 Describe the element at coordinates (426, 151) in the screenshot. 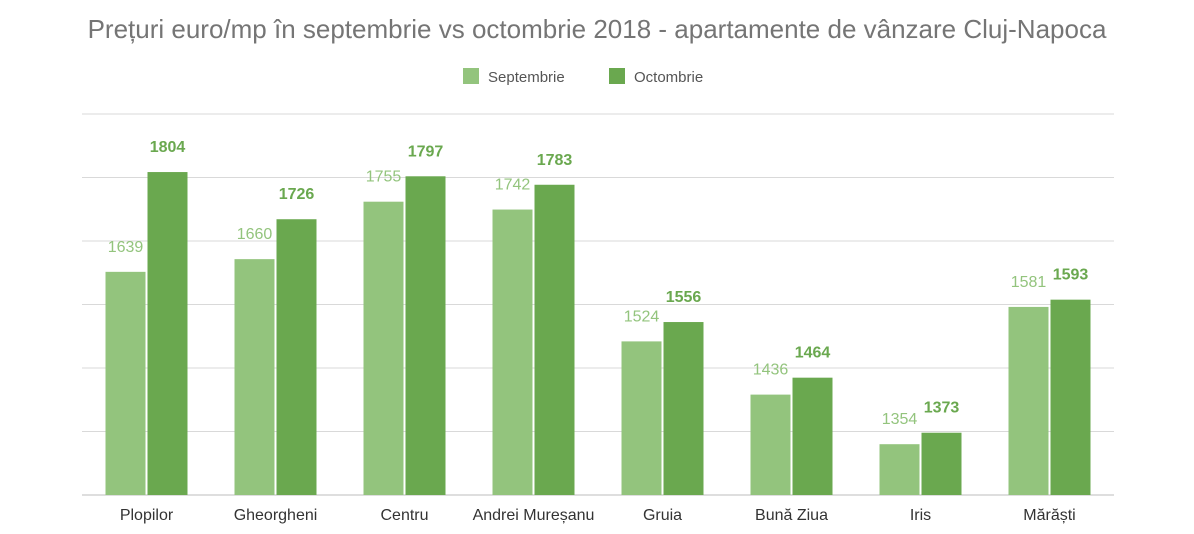

I see `data-label: 1797` at that location.